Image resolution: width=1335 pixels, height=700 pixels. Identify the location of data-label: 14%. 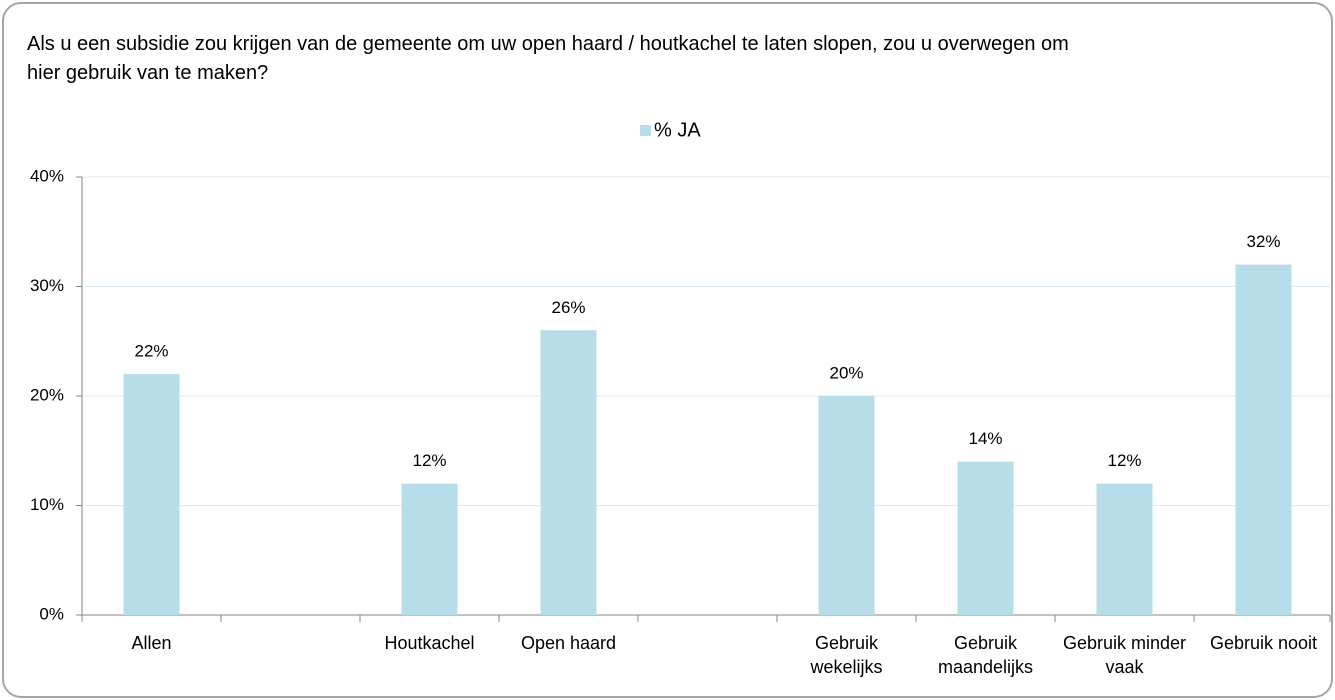
(985, 438).